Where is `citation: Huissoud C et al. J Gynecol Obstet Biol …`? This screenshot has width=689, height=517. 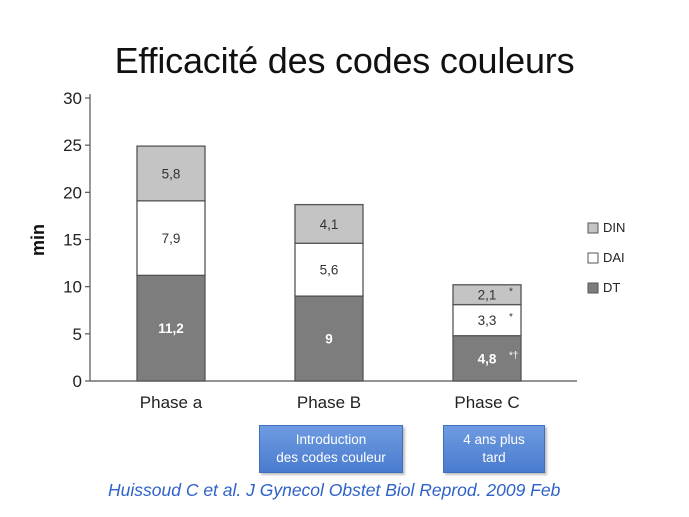
citation: Huissoud C et al. J Gynecol Obstet Biol … is located at coordinates (334, 490).